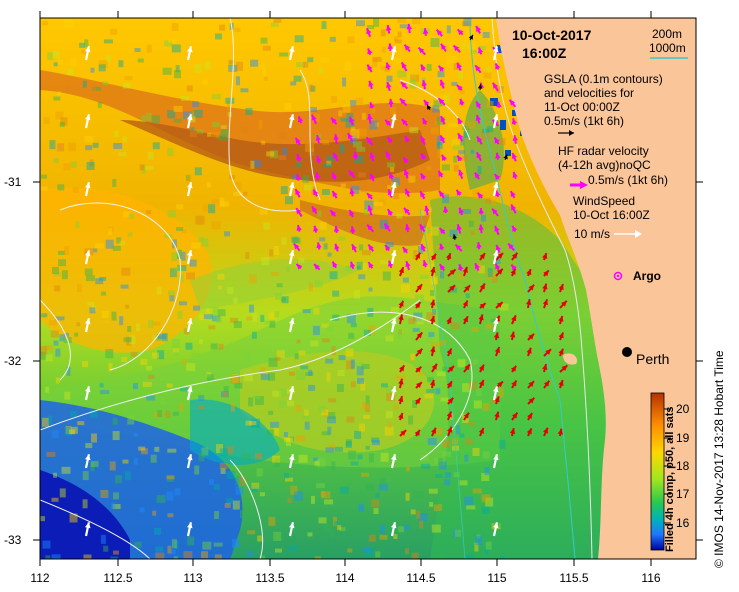 This screenshot has height=592, width=739. Describe the element at coordinates (628, 180) in the screenshot. I see `legend-hf-line-3: 0.5m/s (1kt 6h)` at that location.